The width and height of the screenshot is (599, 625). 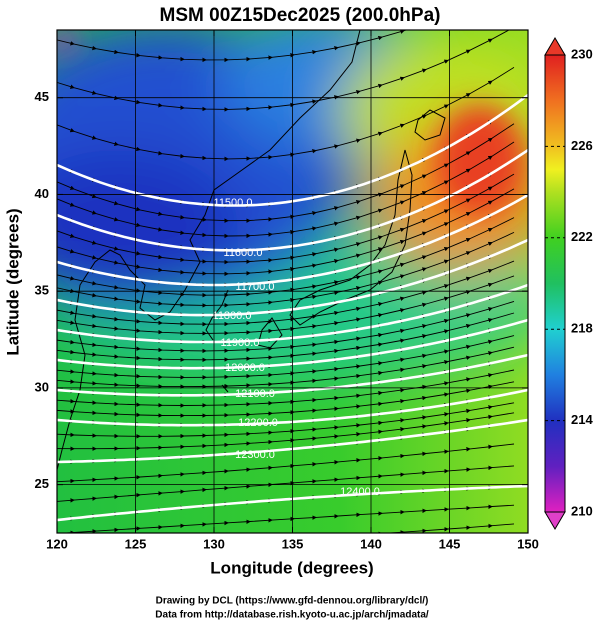 What do you see at coordinates (42, 290) in the screenshot?
I see `y-tick-label: 35` at bounding box center [42, 290].